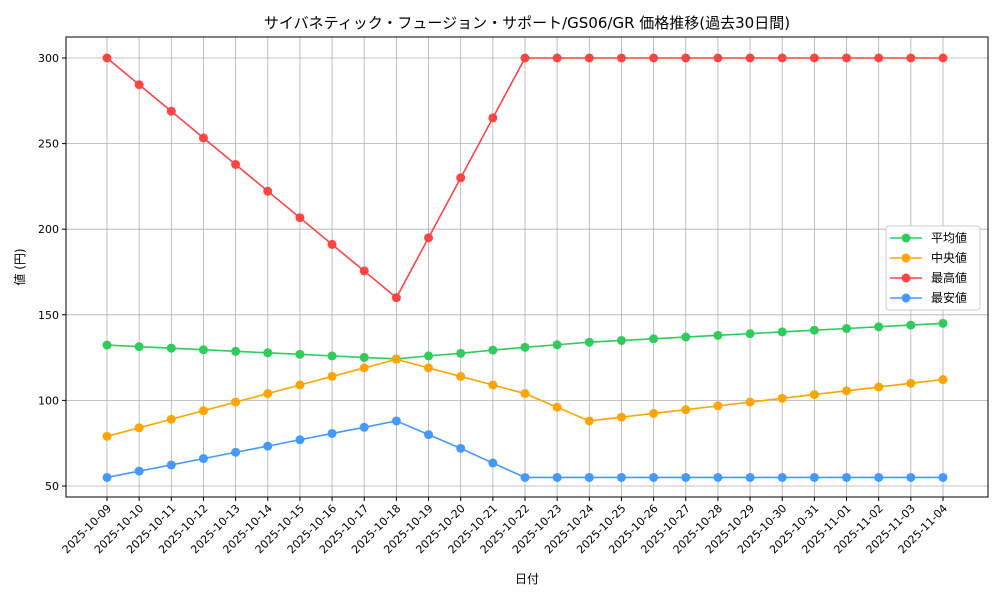  What do you see at coordinates (949, 257) in the screenshot?
I see `legend-label: 中央値` at bounding box center [949, 257].